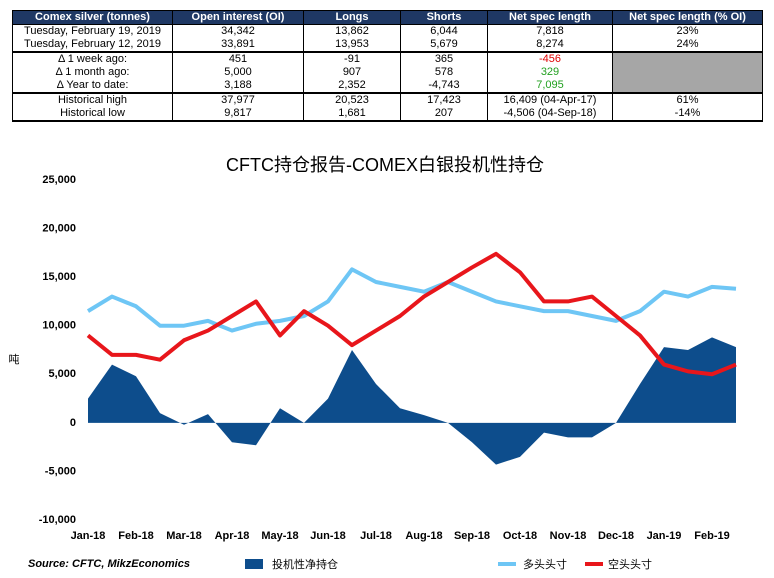 Image resolution: width=774 pixels, height=578 pixels. What do you see at coordinates (352, 45) in the screenshot?
I see `cell: 13,953` at bounding box center [352, 45].